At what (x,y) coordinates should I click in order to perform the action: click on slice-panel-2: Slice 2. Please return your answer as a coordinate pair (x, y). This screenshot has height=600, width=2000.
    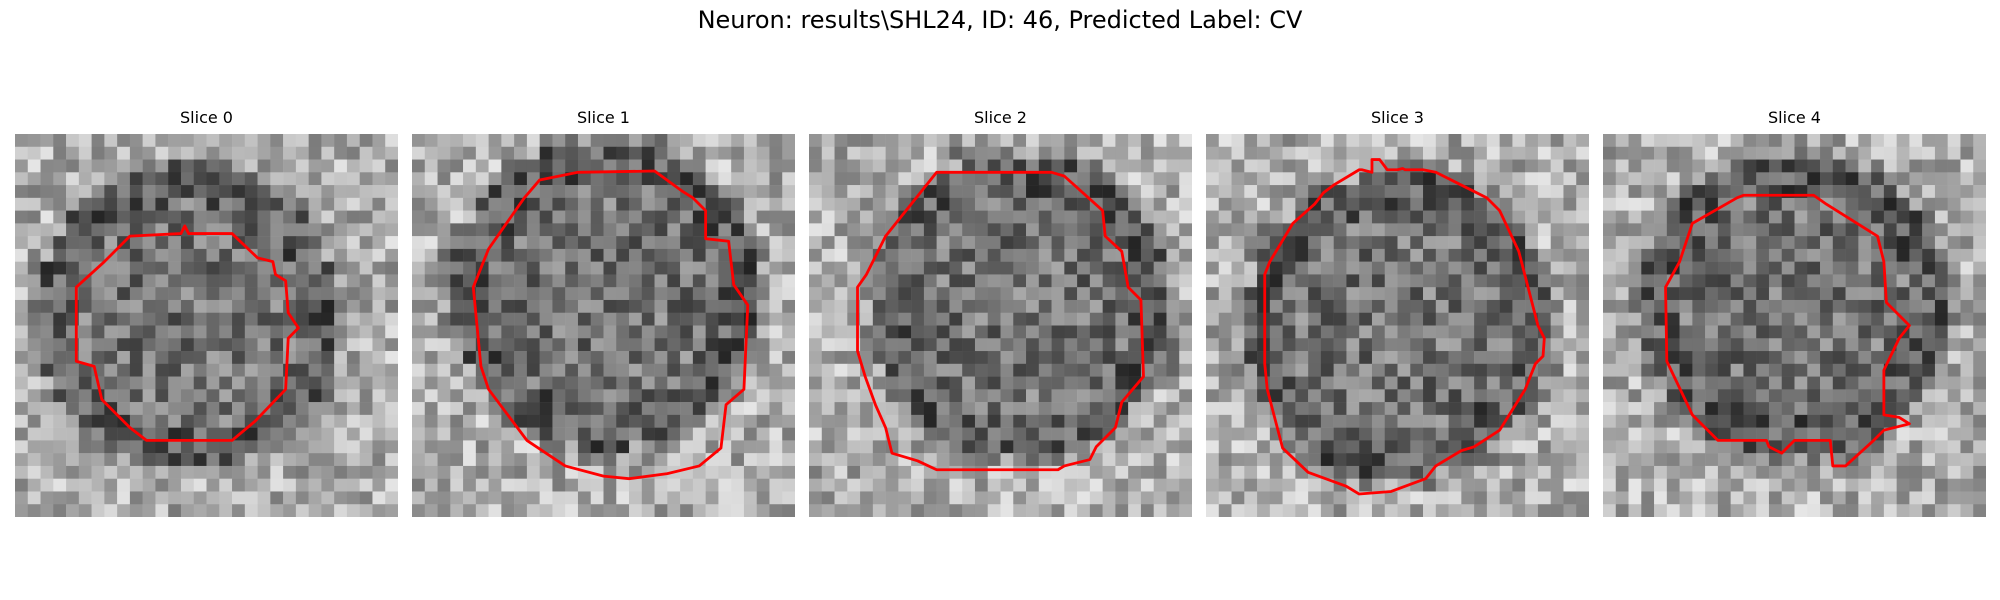
    Looking at the image, I should click on (1000, 313).